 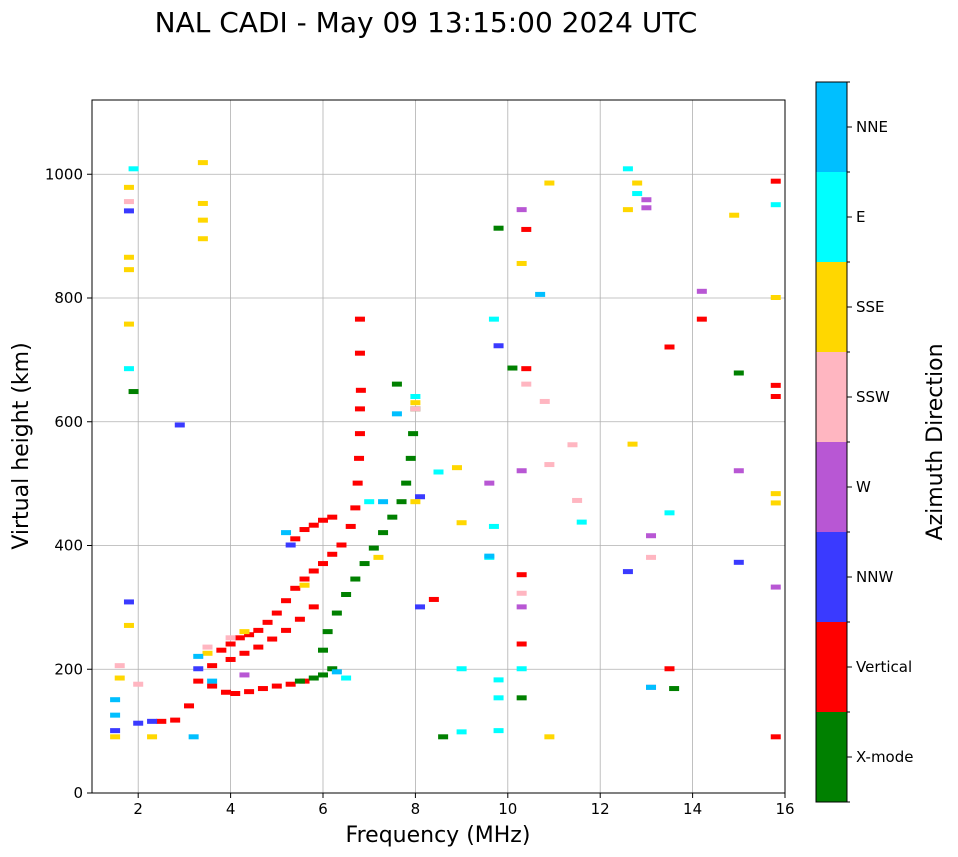 What do you see at coordinates (68, 298) in the screenshot?
I see `y-tick-label: 800` at bounding box center [68, 298].